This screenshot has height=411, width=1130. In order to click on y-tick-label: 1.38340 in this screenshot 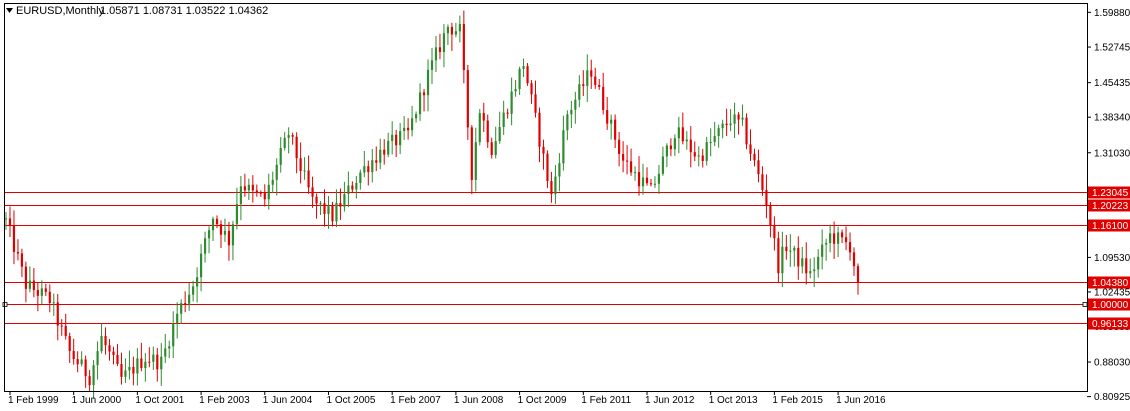, I will do `click(1112, 118)`.